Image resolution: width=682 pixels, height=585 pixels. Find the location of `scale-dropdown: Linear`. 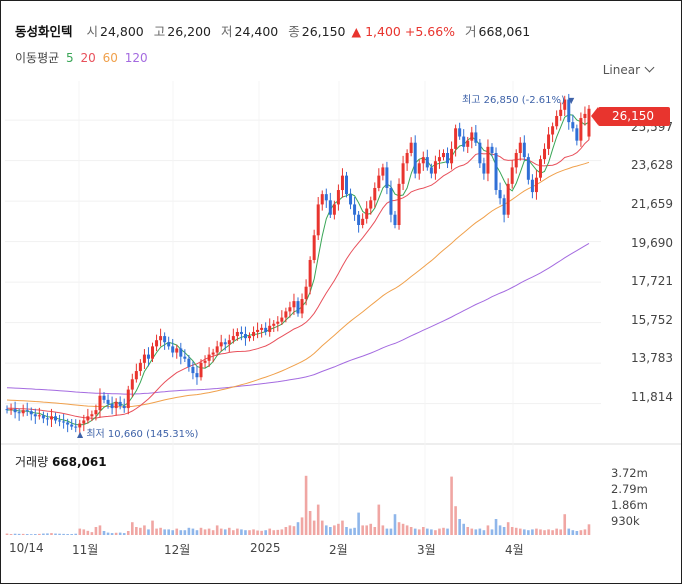

scale-dropdown: Linear is located at coordinates (629, 69).